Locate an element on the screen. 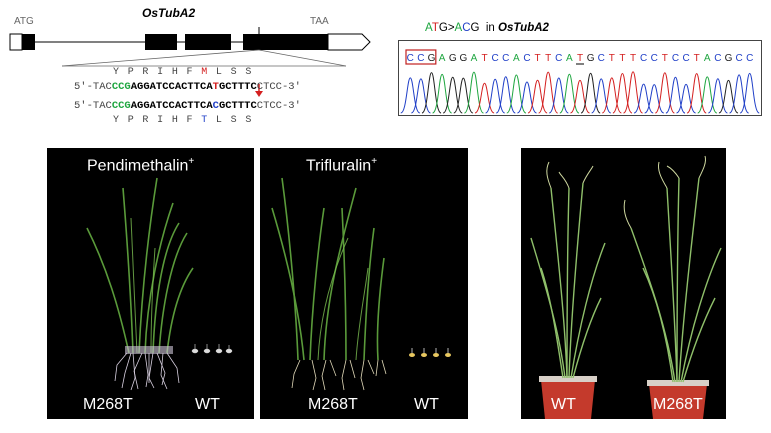 This screenshot has height=433, width=771. pot-wt is located at coordinates (568, 399).